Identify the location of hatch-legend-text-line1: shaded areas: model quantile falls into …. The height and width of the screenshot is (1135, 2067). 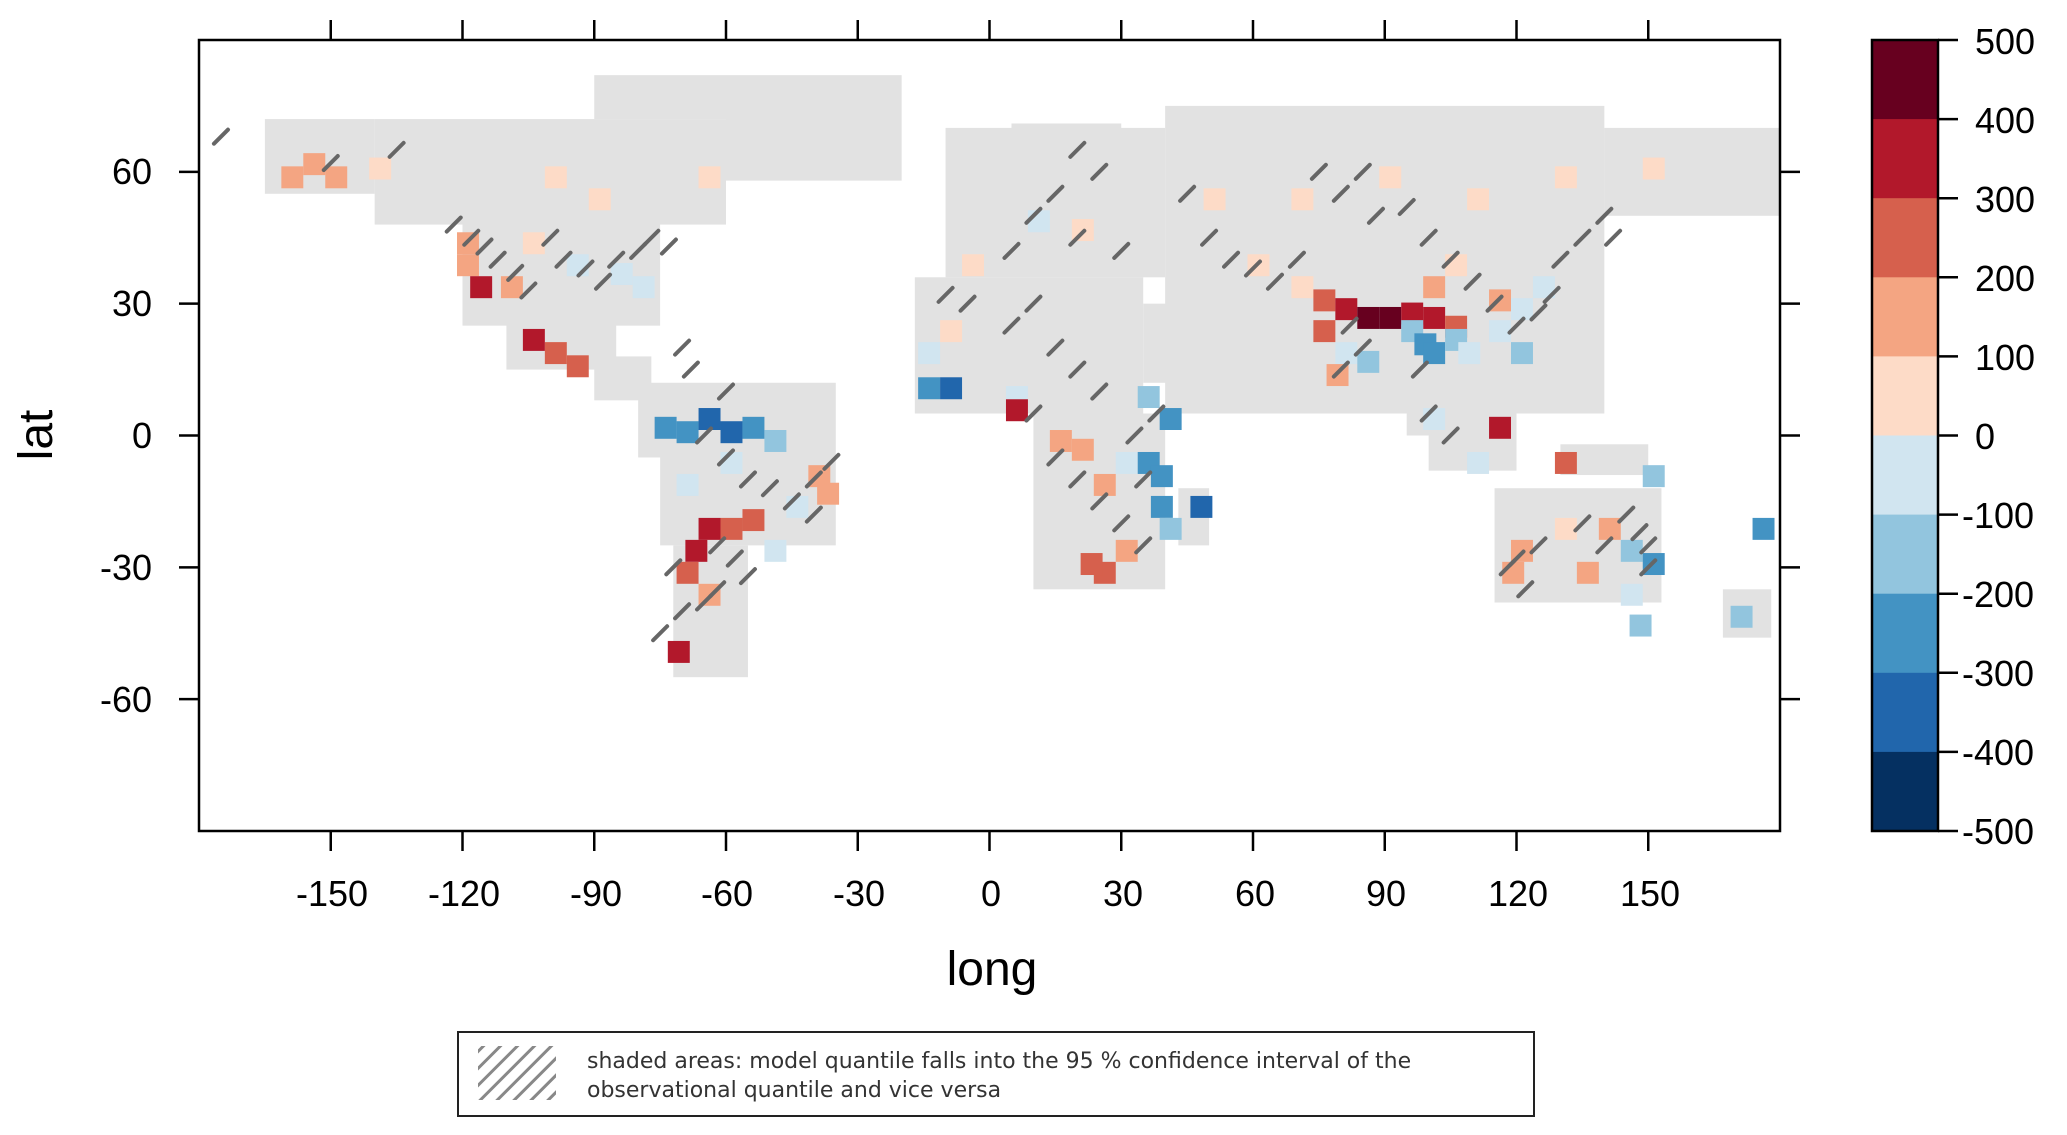
(999, 1061).